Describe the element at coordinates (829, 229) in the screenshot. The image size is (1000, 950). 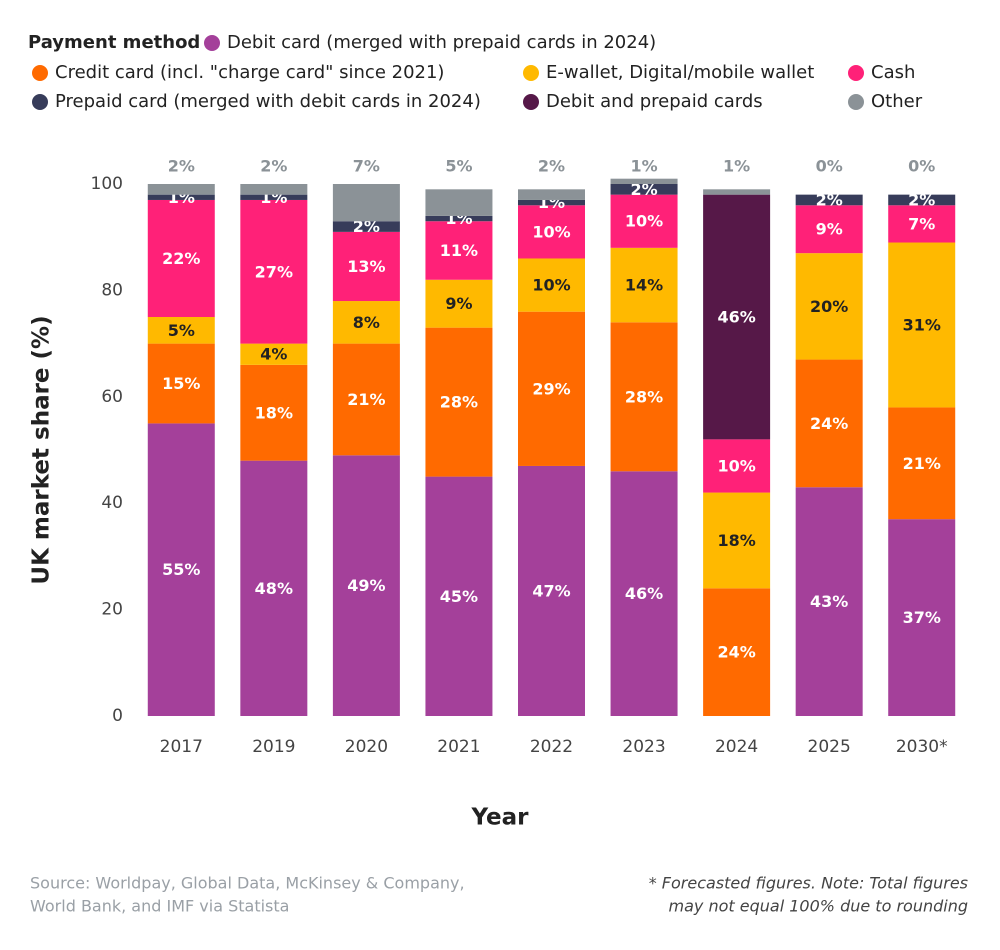
I see `value-label: 9%` at that location.